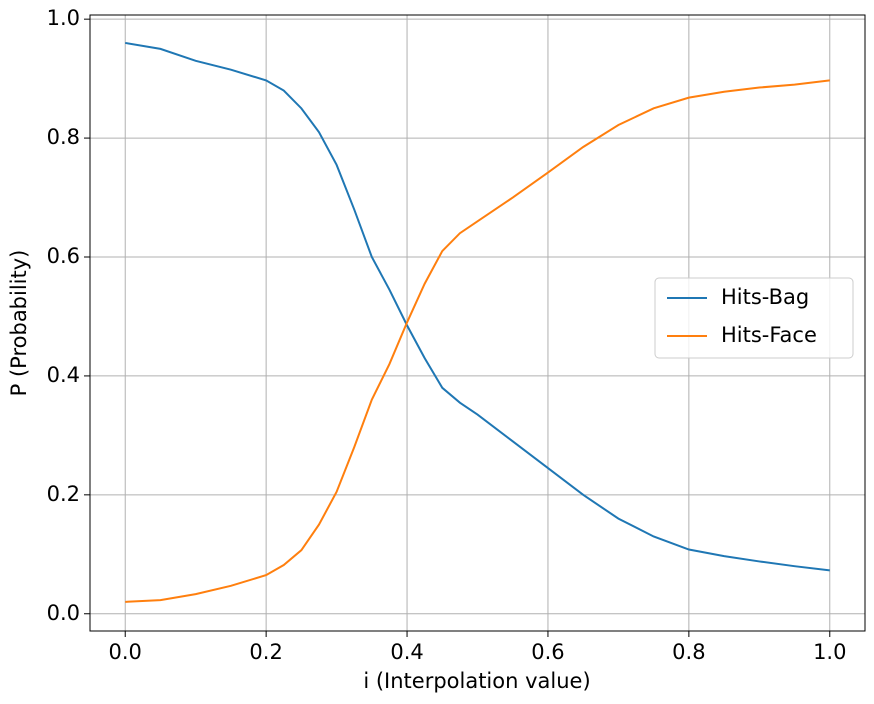  What do you see at coordinates (476, 681) in the screenshot?
I see `x-axis-label: i (Interpolation value)` at bounding box center [476, 681].